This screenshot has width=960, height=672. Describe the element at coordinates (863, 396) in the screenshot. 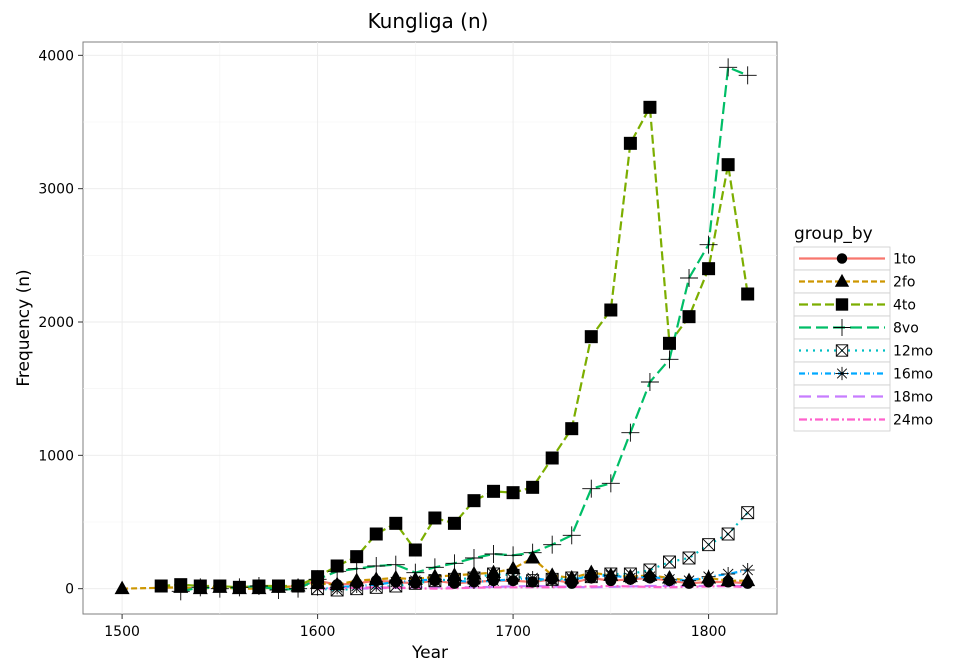

I see `legend-item-18mo: 18mo` at that location.